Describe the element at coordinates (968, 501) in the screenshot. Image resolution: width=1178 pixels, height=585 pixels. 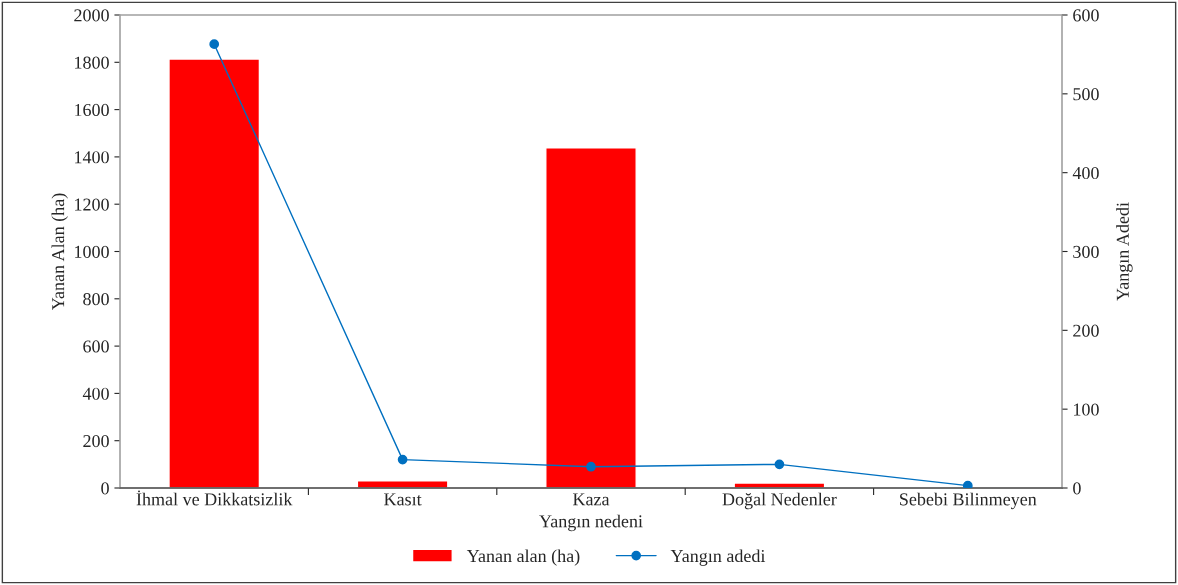
I see `x-tick-label: Sebebi Bilinmeyen` at that location.